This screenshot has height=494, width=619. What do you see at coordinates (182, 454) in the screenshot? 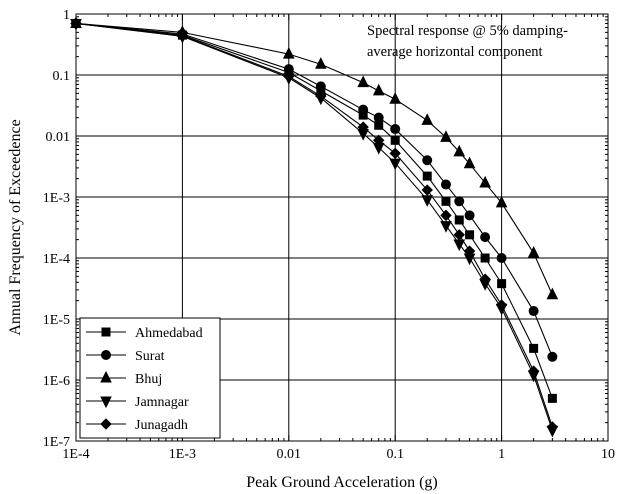
I see `x-tick-label: 1E-3` at bounding box center [182, 454].